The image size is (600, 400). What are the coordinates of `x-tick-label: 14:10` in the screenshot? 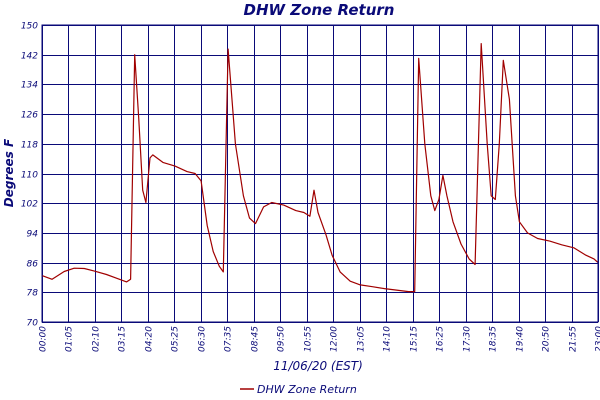 It's located at (388, 339).